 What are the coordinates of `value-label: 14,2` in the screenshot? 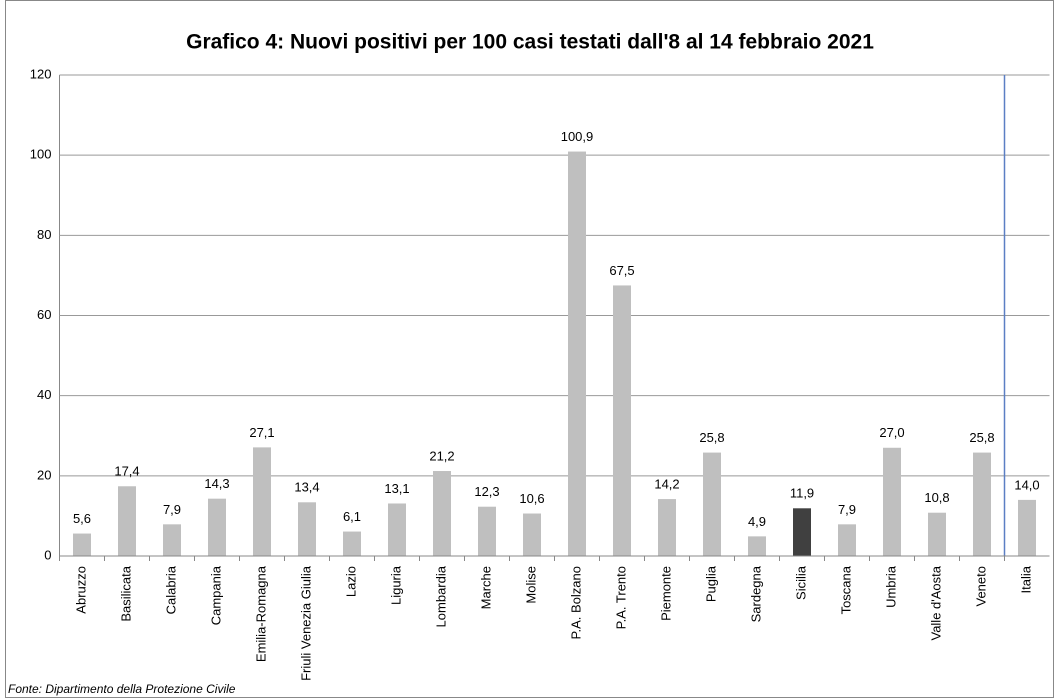 It's located at (666, 484).